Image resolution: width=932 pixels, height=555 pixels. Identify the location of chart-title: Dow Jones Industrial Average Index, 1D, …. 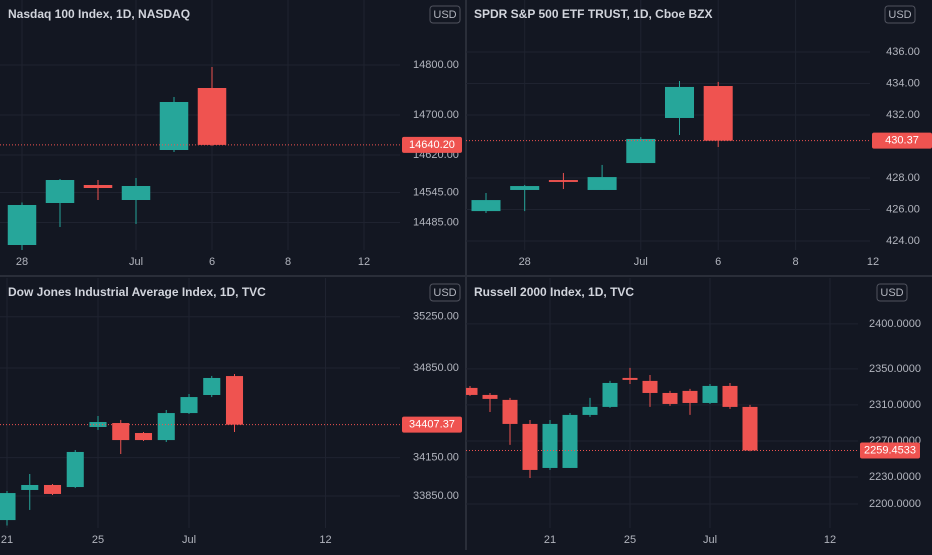
(137, 292).